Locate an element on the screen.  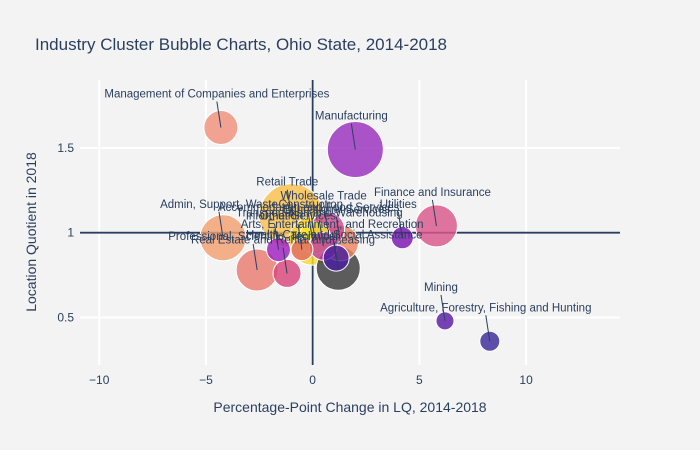
annotation-health-care-and-social-assistance: Health Care and Social Assistance is located at coordinates (334, 235).